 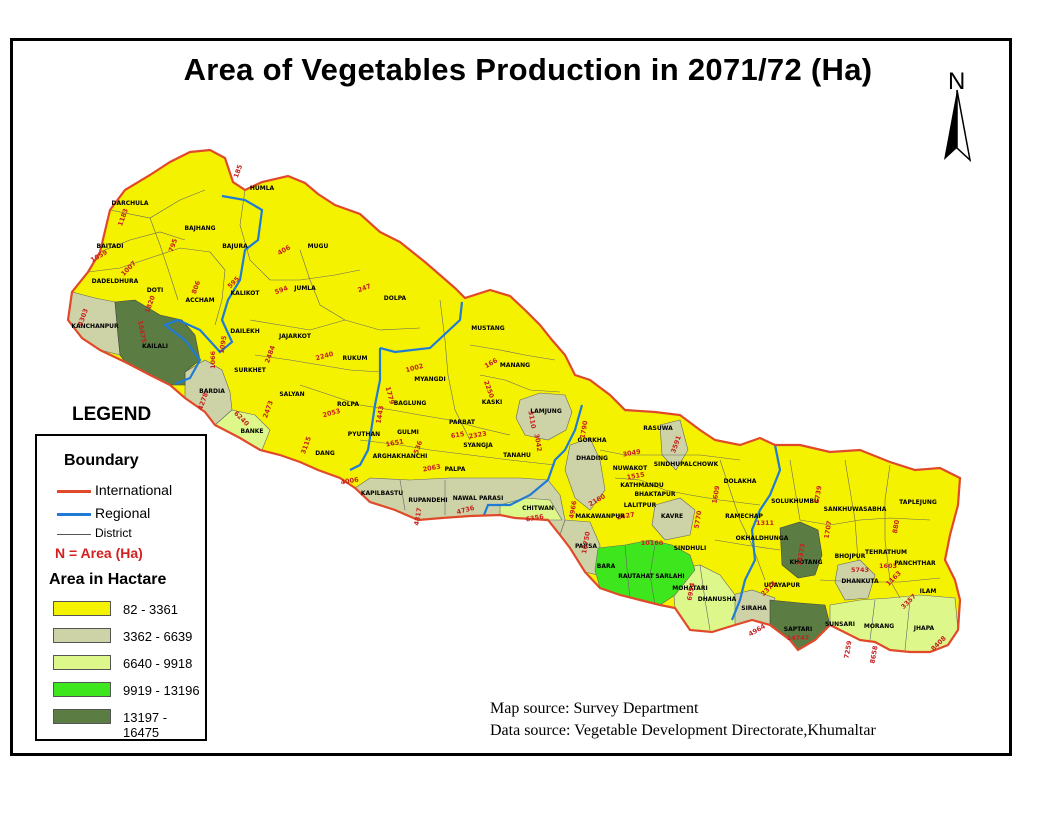 I want to click on district-name-label: SOLUKHUMBU, so click(x=795, y=501).